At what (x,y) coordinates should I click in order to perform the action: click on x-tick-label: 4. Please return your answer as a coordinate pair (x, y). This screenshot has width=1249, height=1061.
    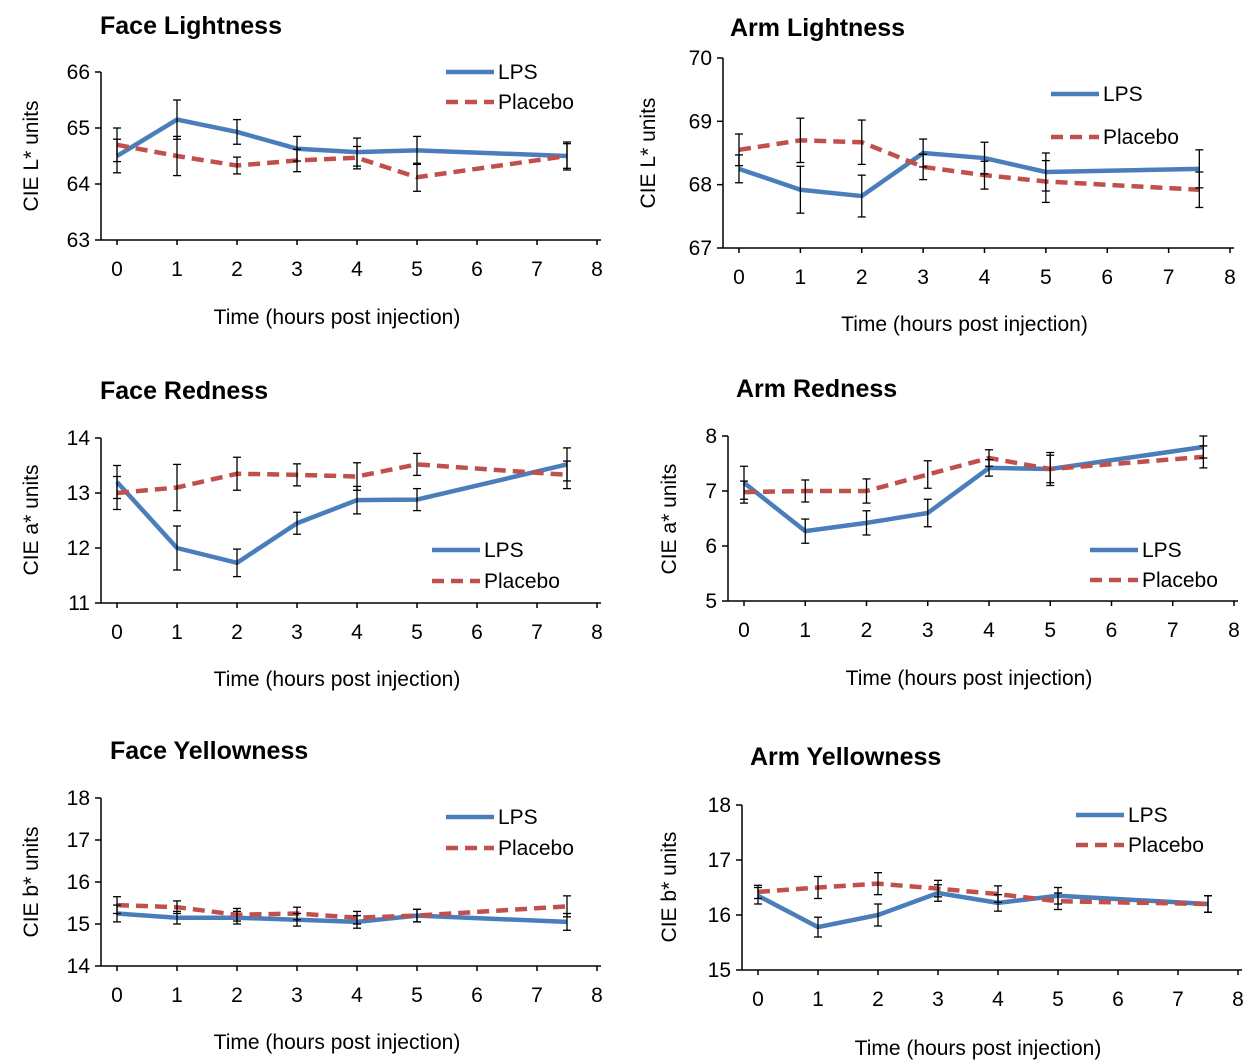
    Looking at the image, I should click on (985, 277).